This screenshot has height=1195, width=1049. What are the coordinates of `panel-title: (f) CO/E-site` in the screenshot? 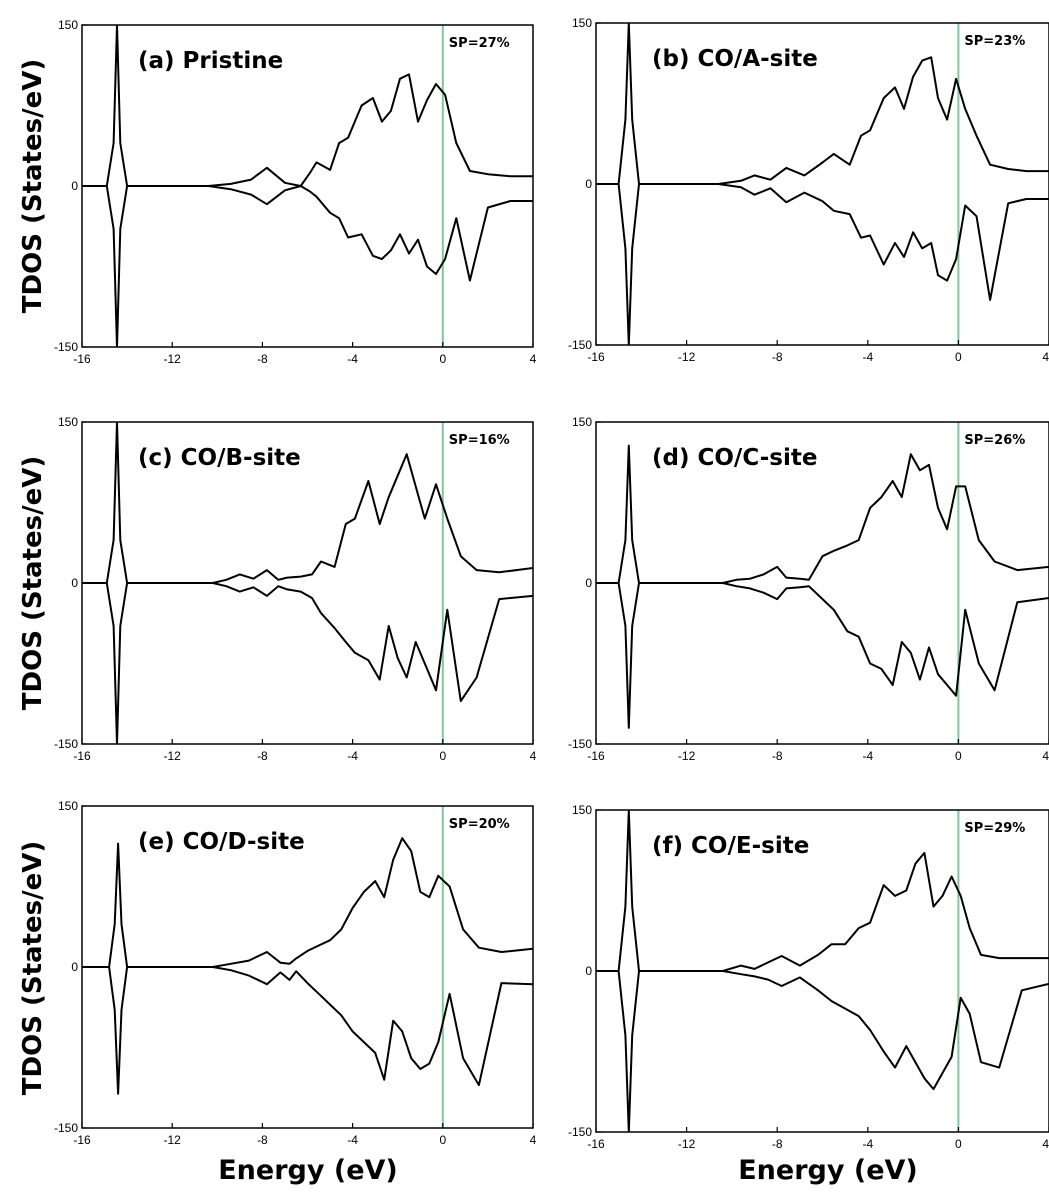 It's located at (730, 846).